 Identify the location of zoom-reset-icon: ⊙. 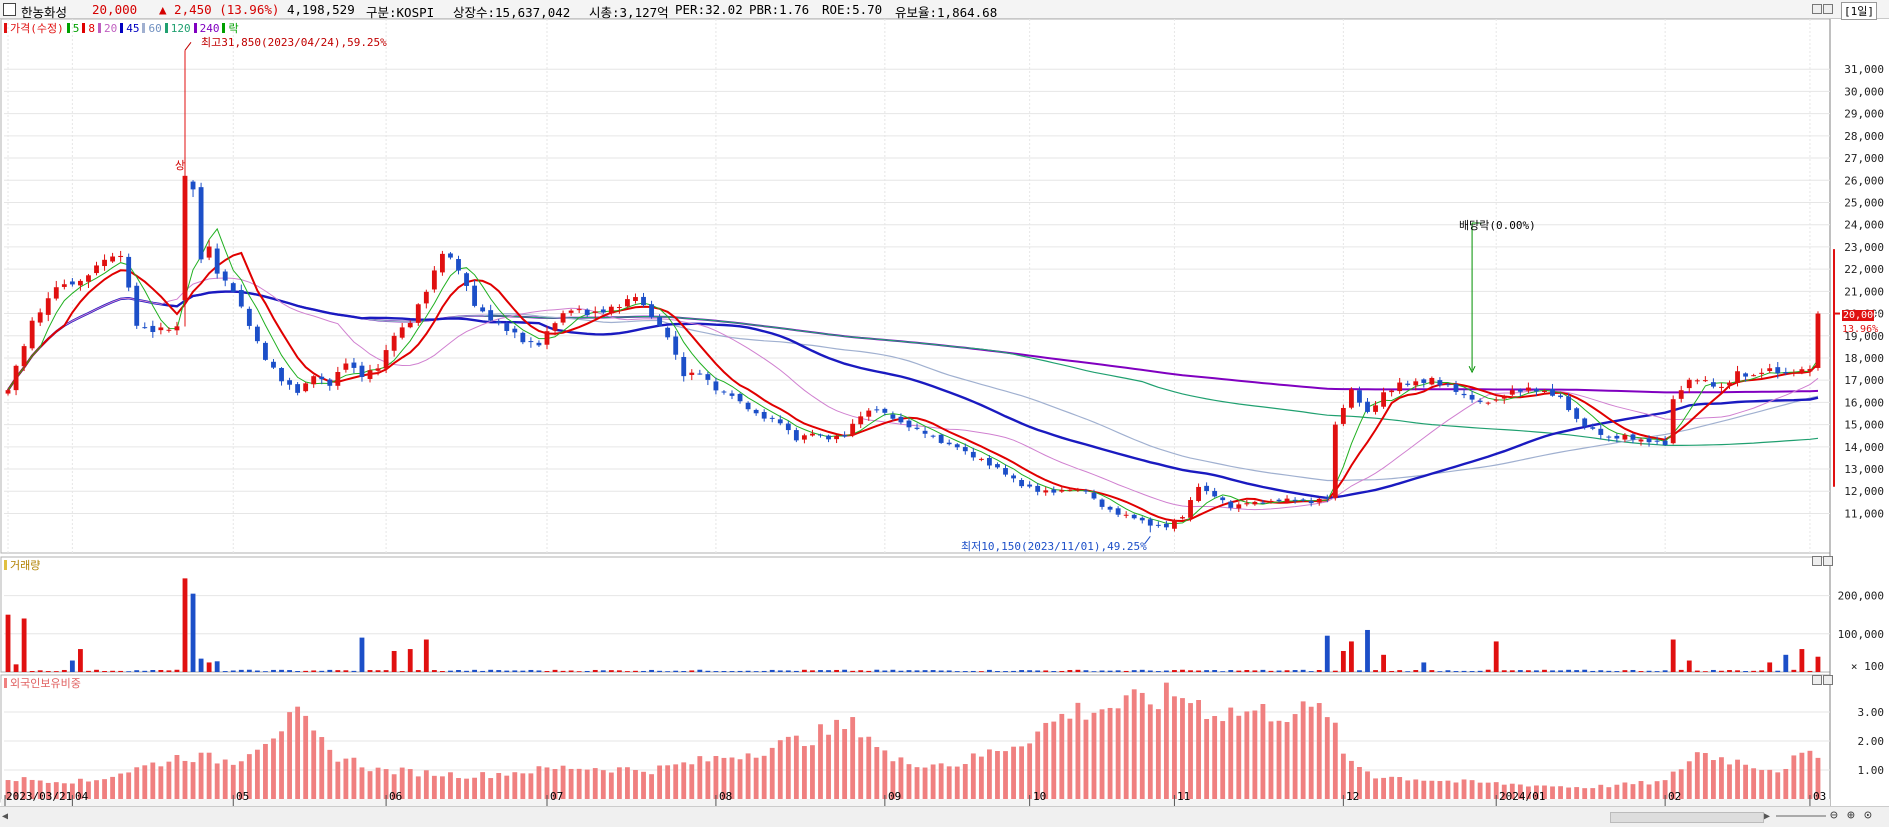
(1868, 815).